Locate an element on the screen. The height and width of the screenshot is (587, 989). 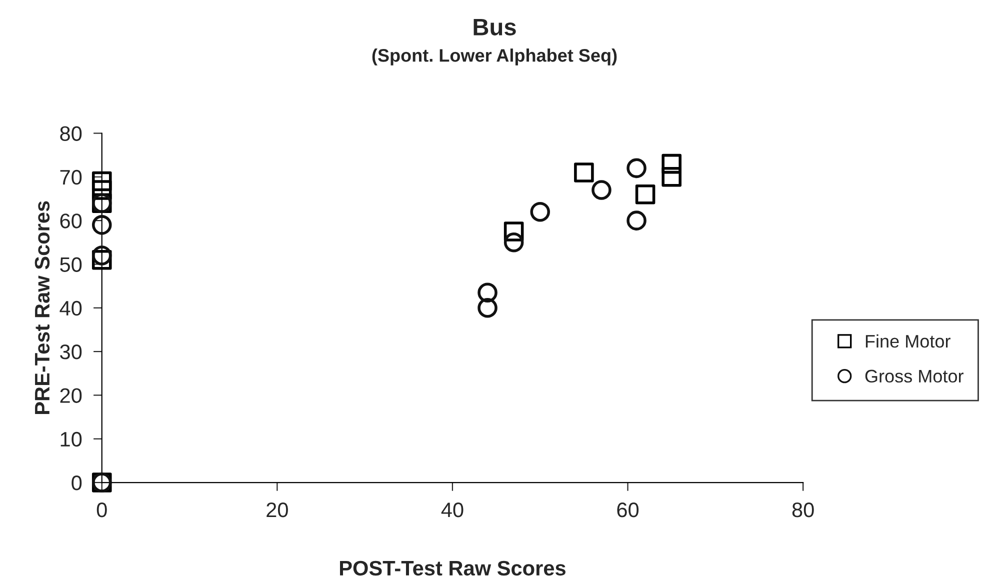
y-tick-label: 50 is located at coordinates (71, 264).